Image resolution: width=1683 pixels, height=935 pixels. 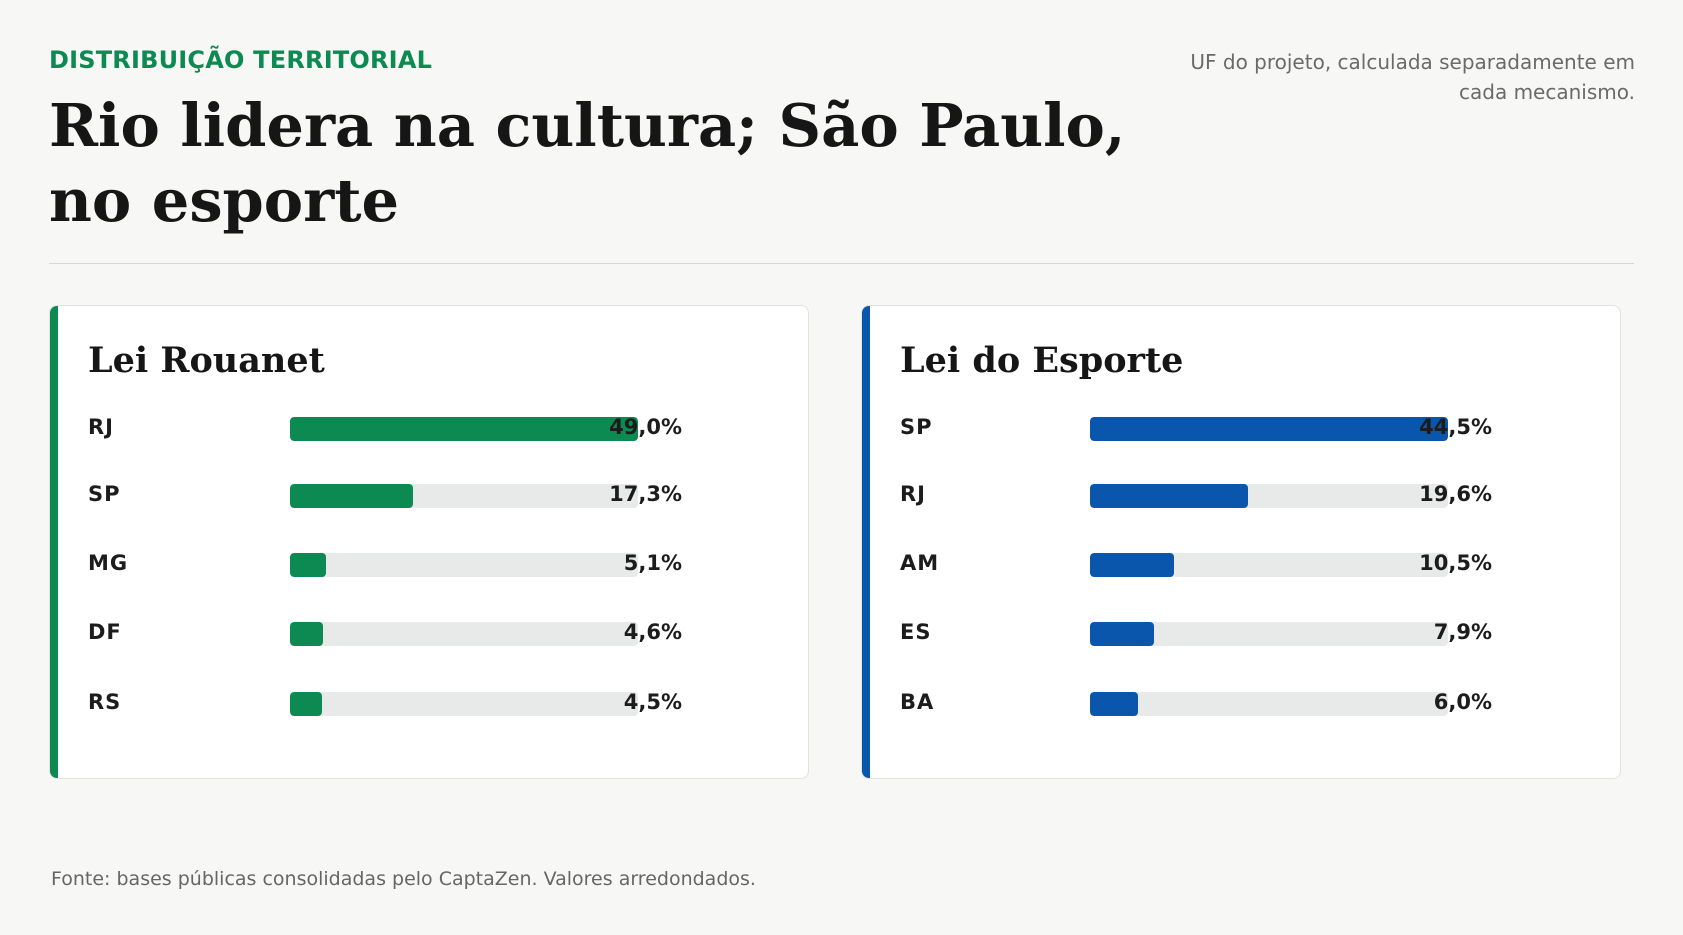 I want to click on bar-row-am: AM 10,5%, so click(x=1241, y=564).